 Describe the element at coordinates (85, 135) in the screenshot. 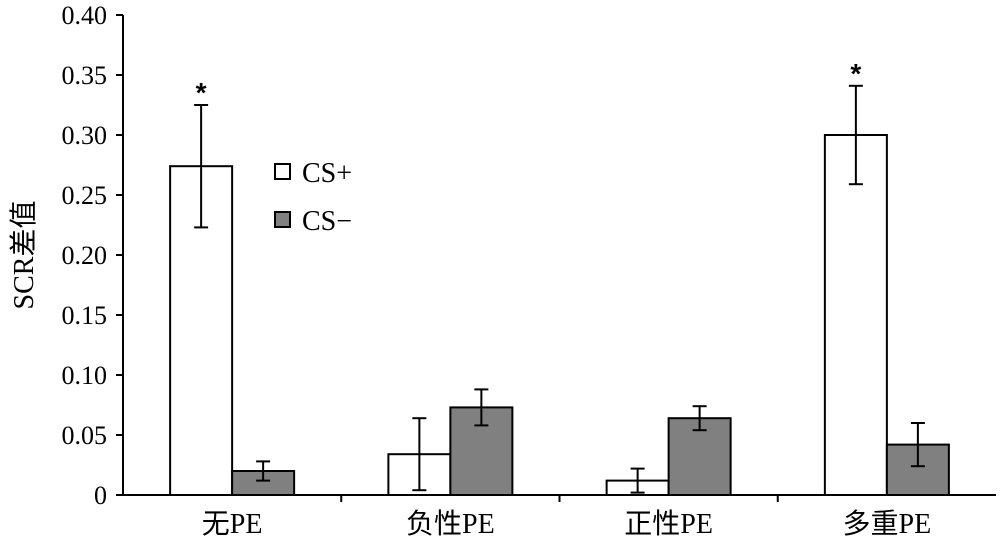

I see `y-tick-label: 0.30` at that location.